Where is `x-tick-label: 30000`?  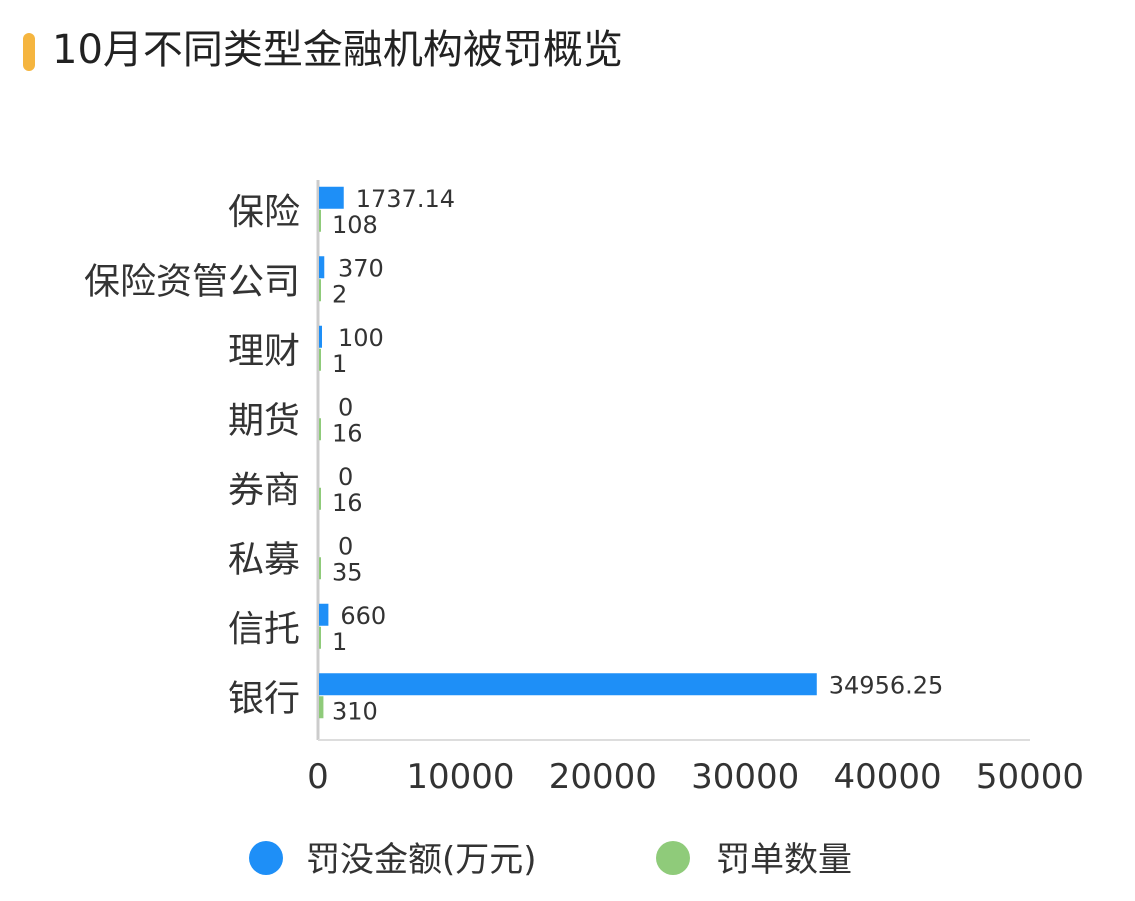
x-tick-label: 30000 is located at coordinates (745, 777).